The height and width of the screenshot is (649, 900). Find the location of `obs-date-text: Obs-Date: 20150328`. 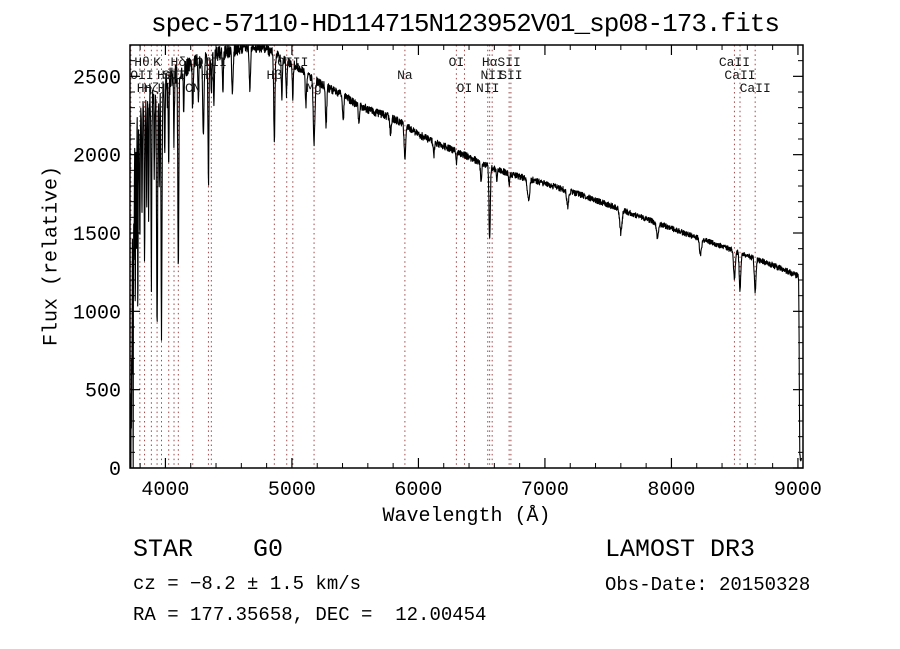

obs-date-text: Obs-Date: 20150328 is located at coordinates (708, 585).